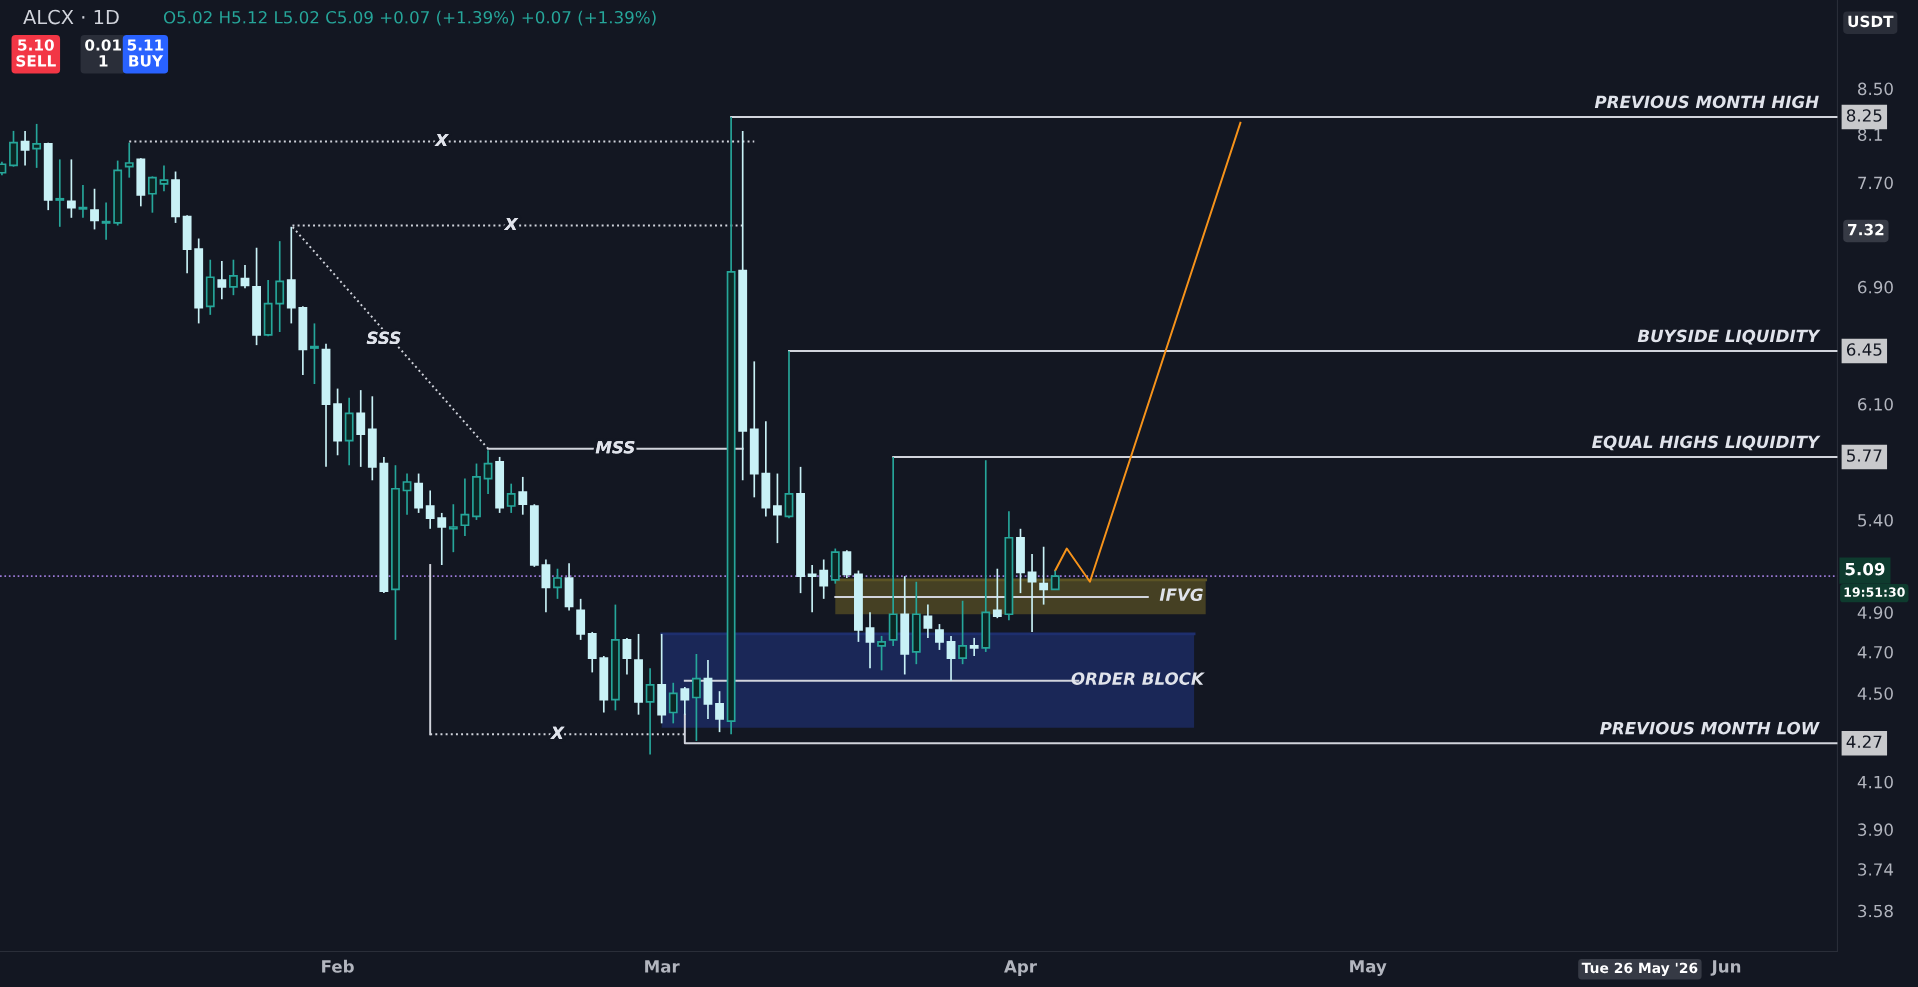  Describe the element at coordinates (662, 966) in the screenshot. I see `x-tick-label: Mar` at that location.